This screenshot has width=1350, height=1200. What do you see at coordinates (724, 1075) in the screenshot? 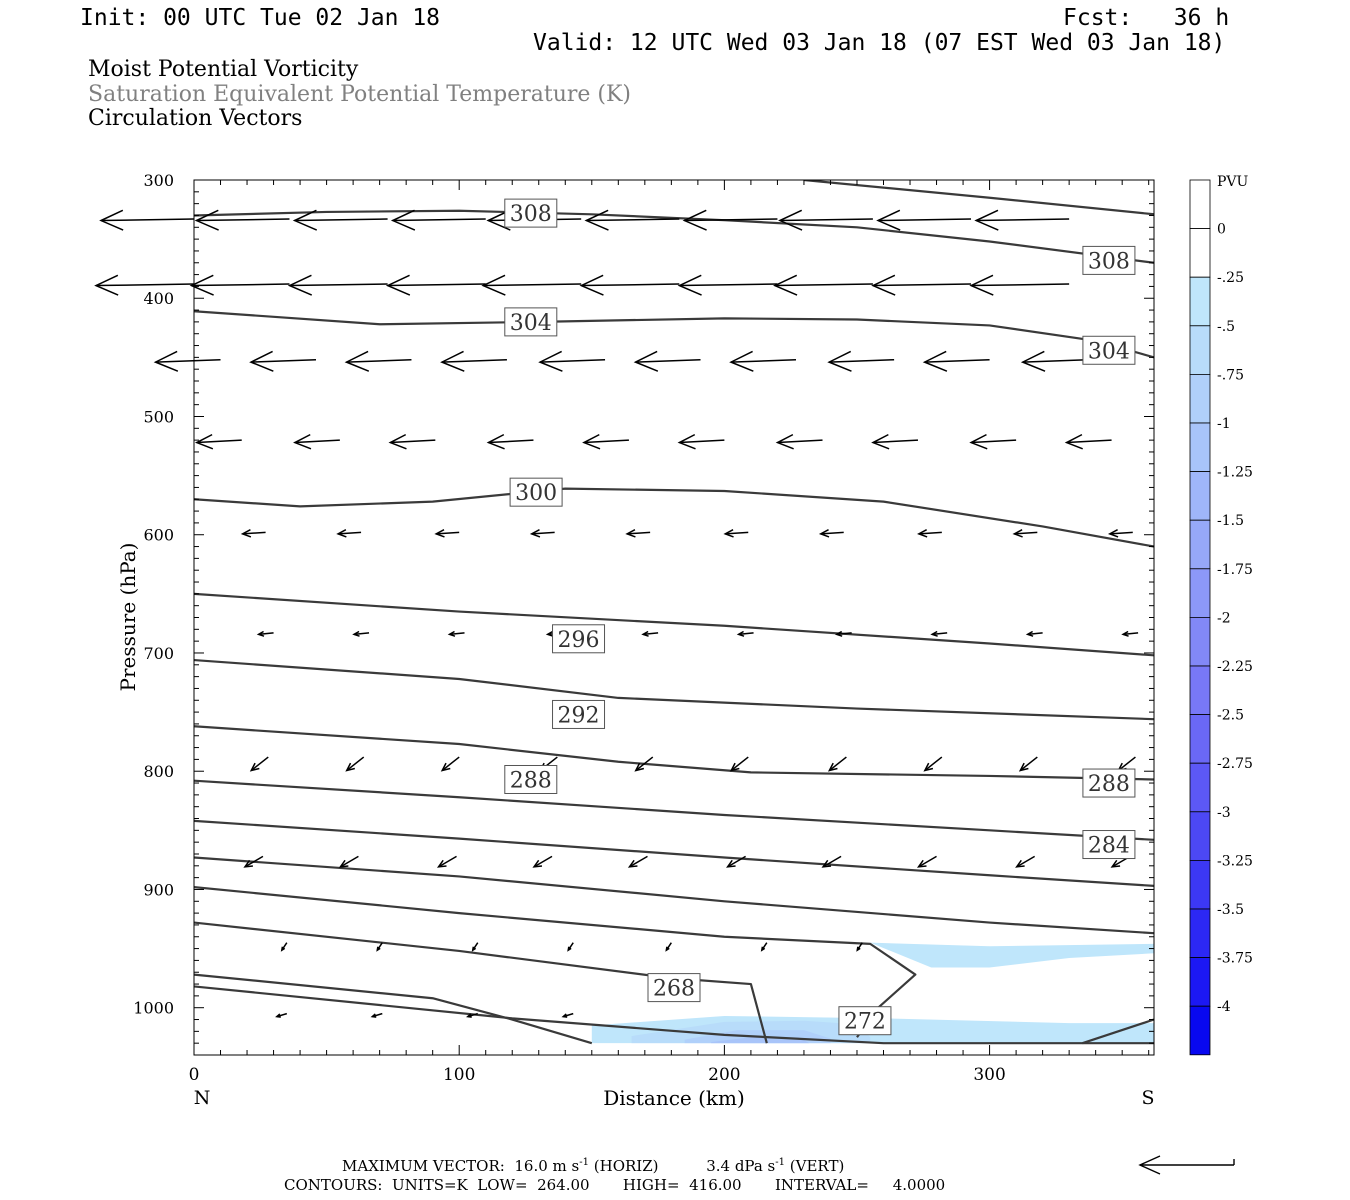
I see `x-tick-label: 200` at bounding box center [724, 1075].